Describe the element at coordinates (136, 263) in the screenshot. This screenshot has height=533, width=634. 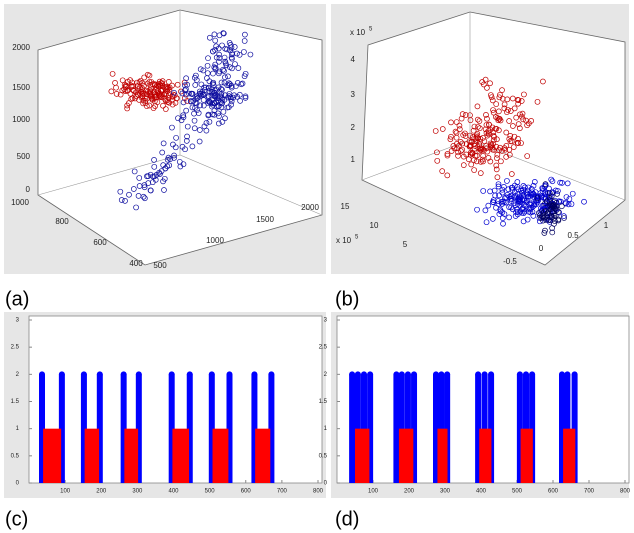
I see `tick-label: 400` at that location.